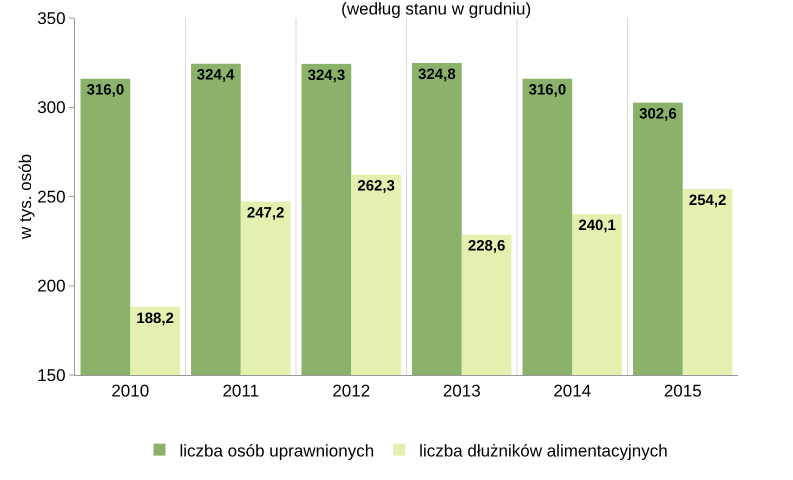  Describe the element at coordinates (25, 197) in the screenshot. I see `y-axis-title: w tys. osób` at that location.